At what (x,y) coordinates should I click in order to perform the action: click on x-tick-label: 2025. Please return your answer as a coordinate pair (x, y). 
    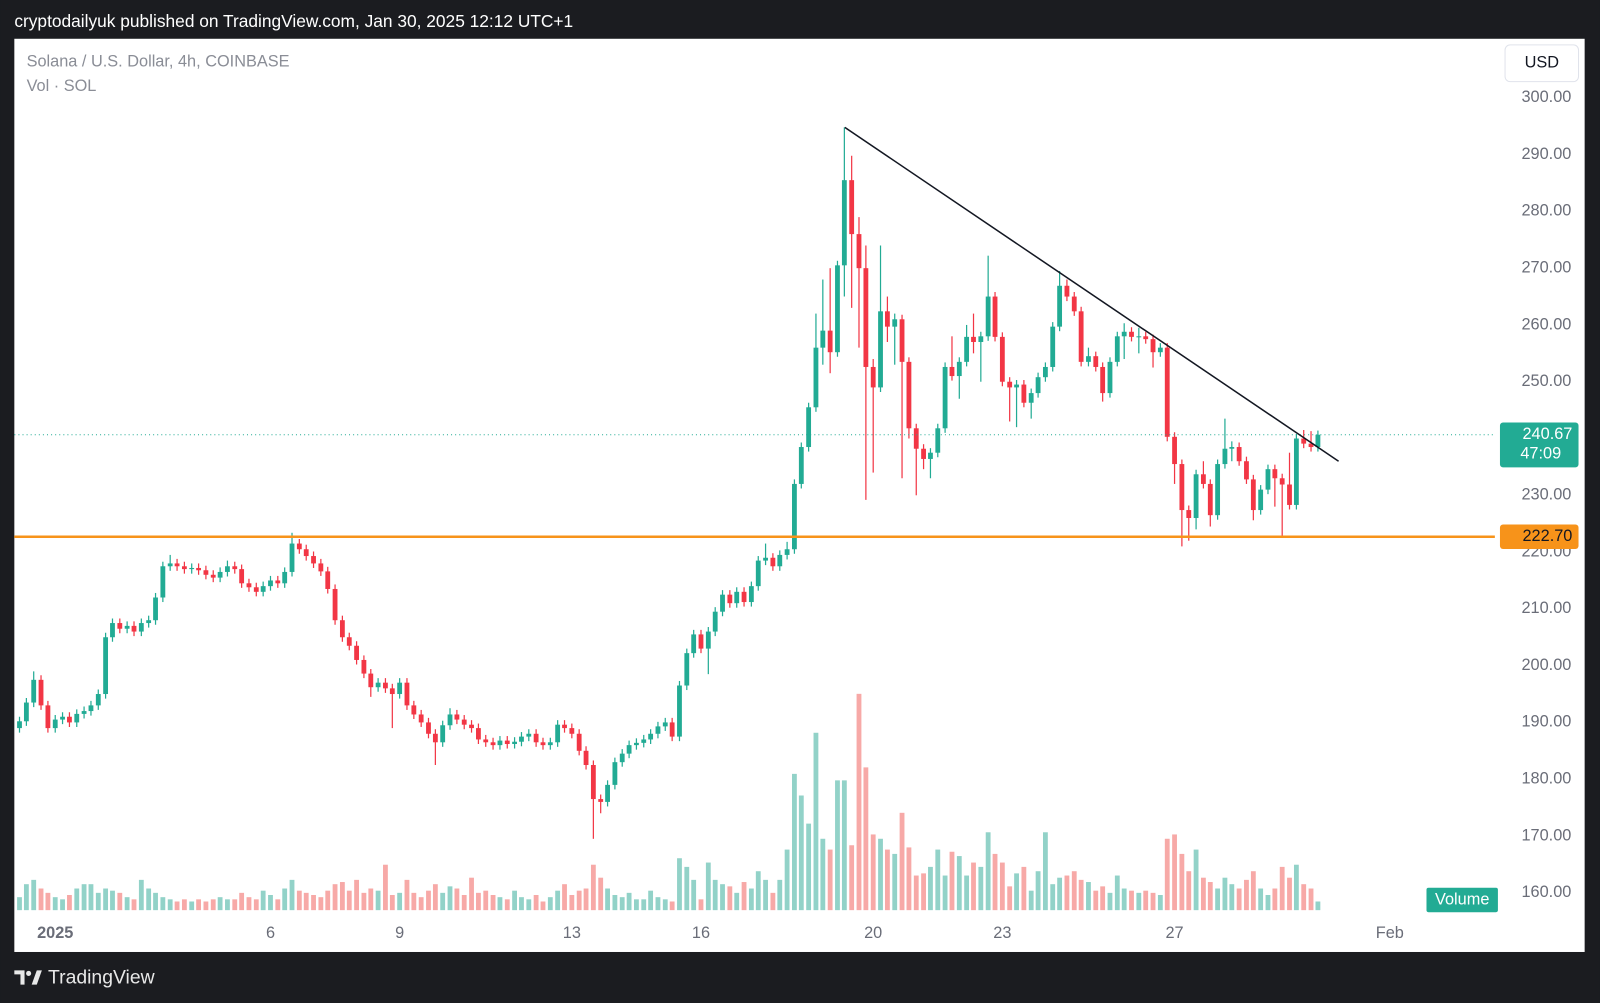
    Looking at the image, I should click on (55, 933).